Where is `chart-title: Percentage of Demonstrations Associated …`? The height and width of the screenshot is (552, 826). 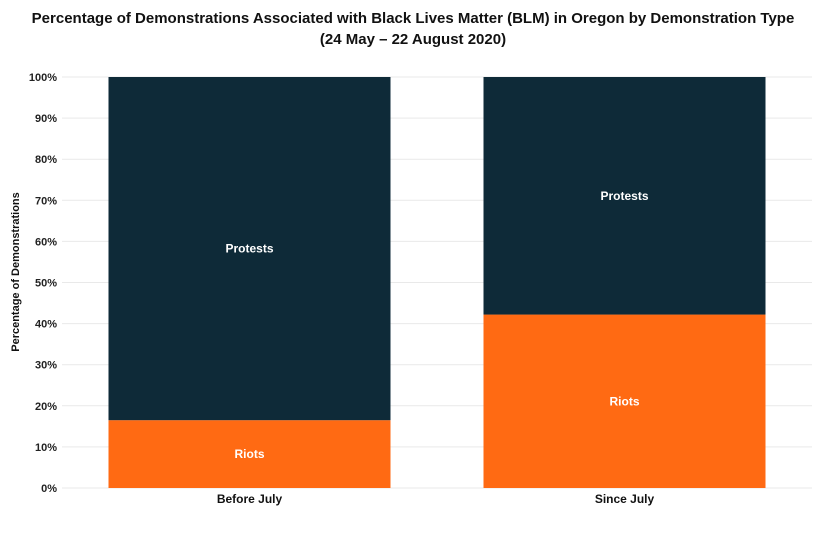 chart-title: Percentage of Demonstrations Associated … is located at coordinates (413, 29).